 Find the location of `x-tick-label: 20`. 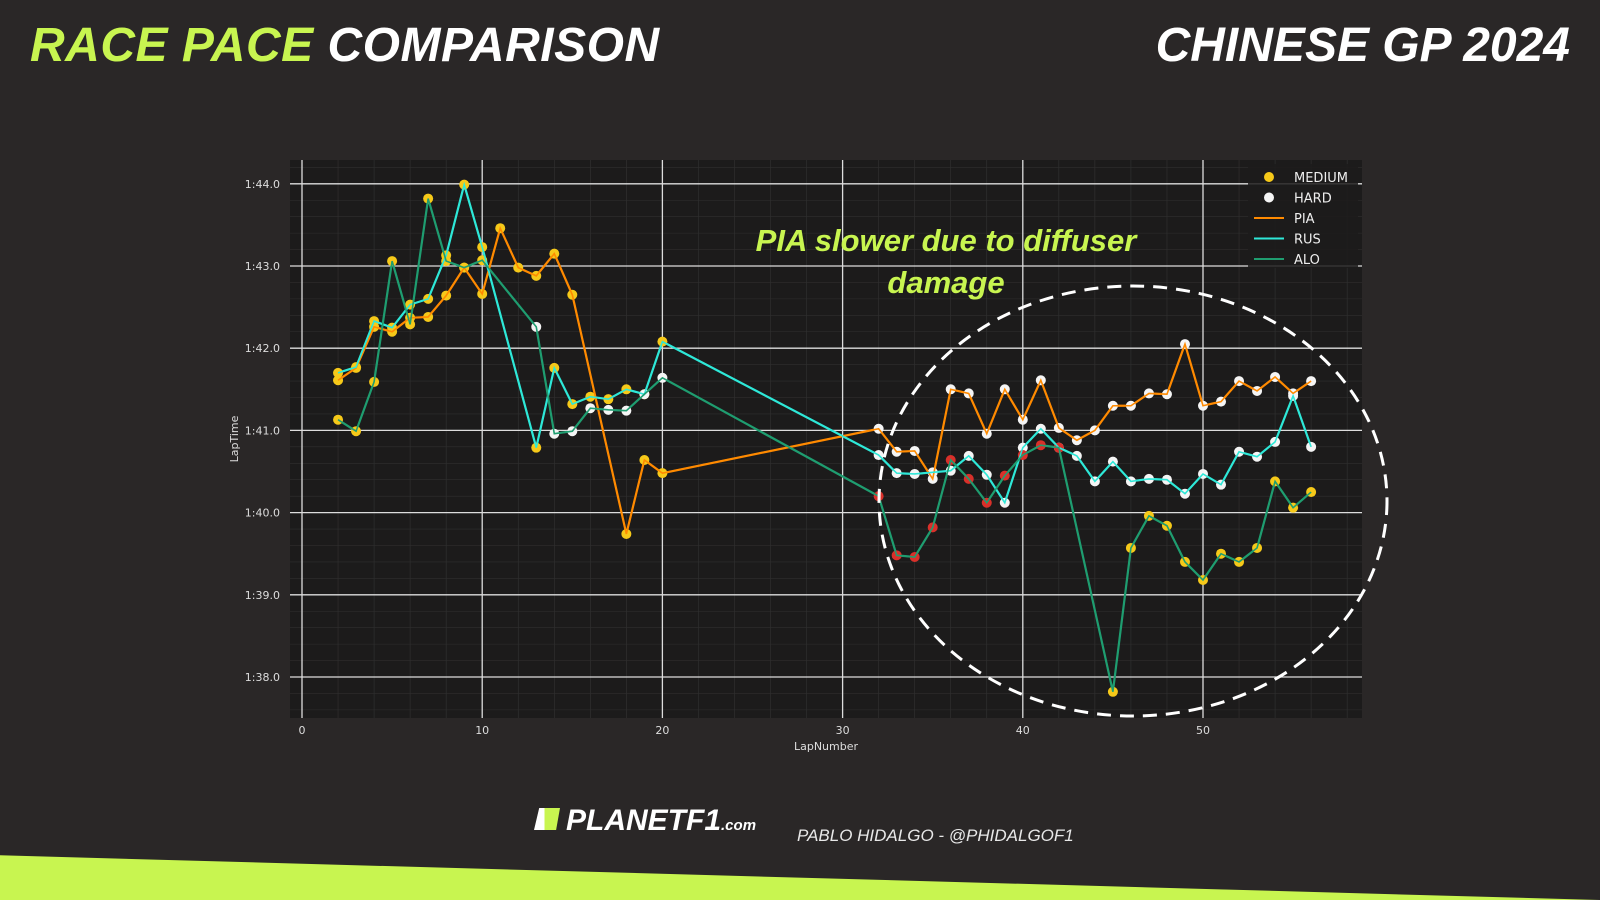

x-tick-label: 20 is located at coordinates (662, 730).